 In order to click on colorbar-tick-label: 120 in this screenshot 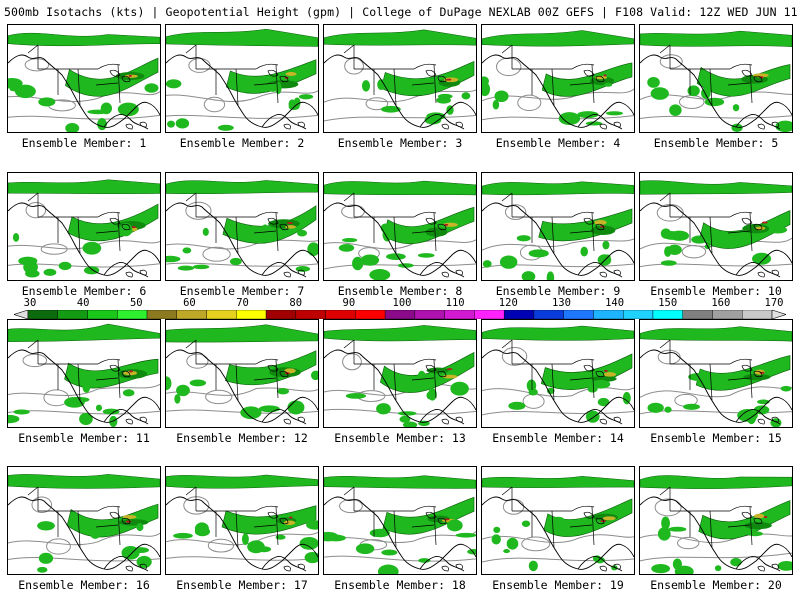, I will do `click(508, 303)`.